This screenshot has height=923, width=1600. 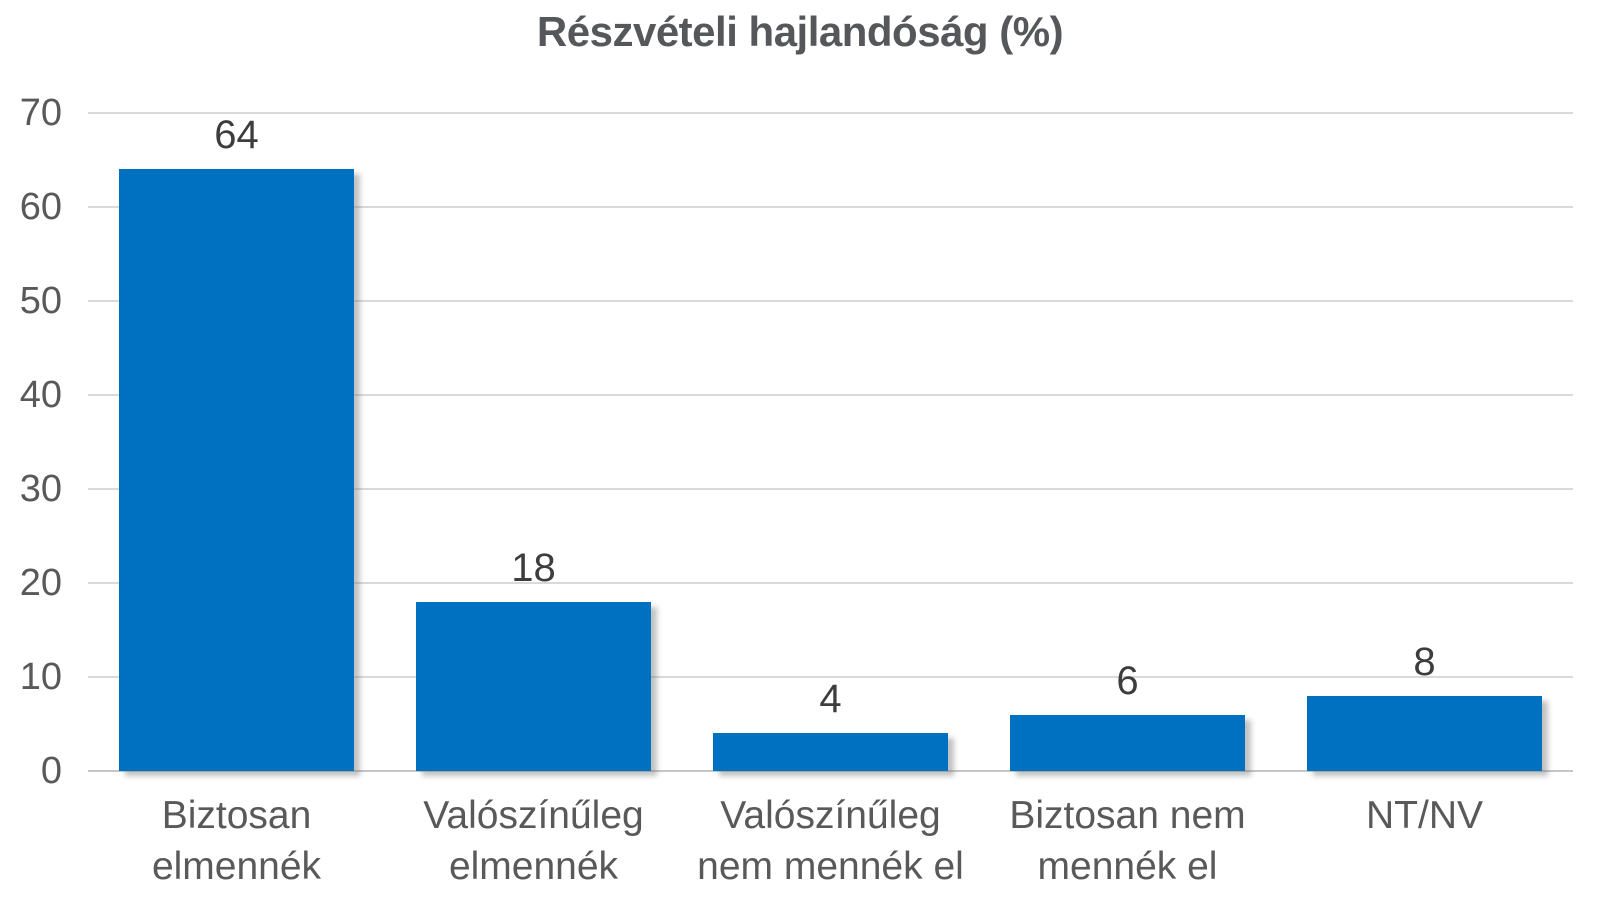 I want to click on bar-cell-3: 4, so click(x=830, y=442).